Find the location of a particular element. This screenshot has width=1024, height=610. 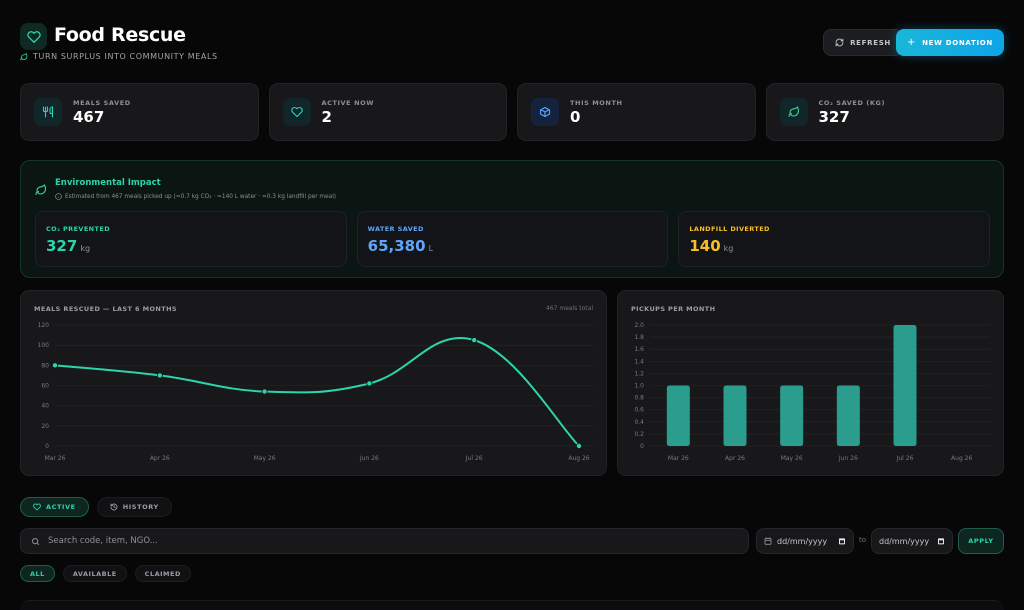

search-box is located at coordinates (384, 541).